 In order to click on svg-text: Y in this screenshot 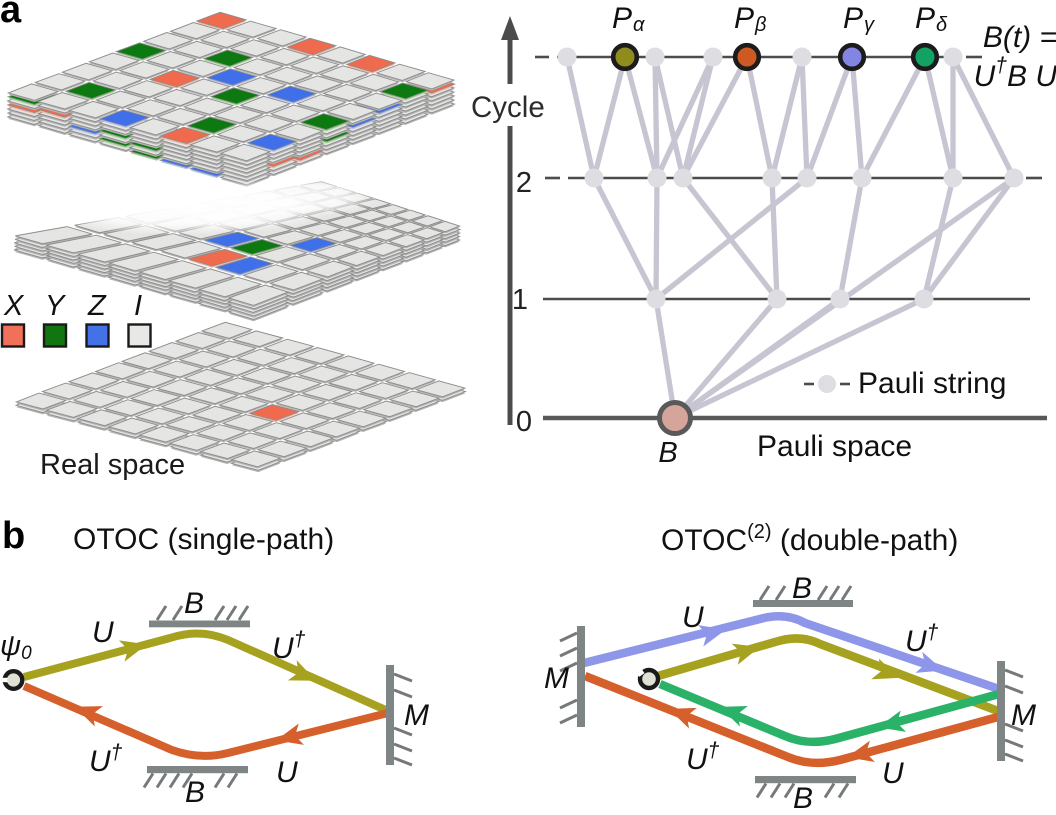, I will do `click(56, 306)`.